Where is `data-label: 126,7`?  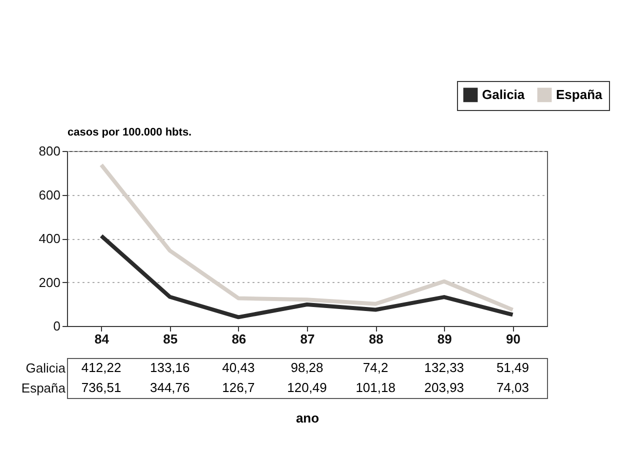 data-label: 126,7 is located at coordinates (238, 387).